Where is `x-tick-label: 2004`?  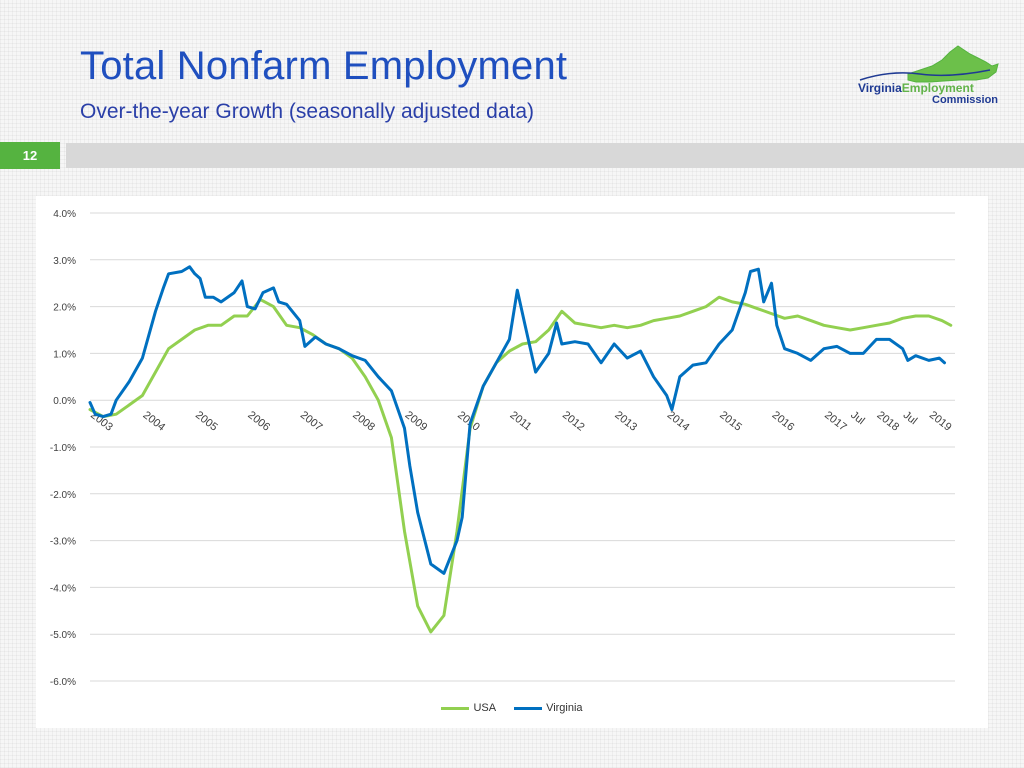 x-tick-label: 2004 is located at coordinates (154, 421).